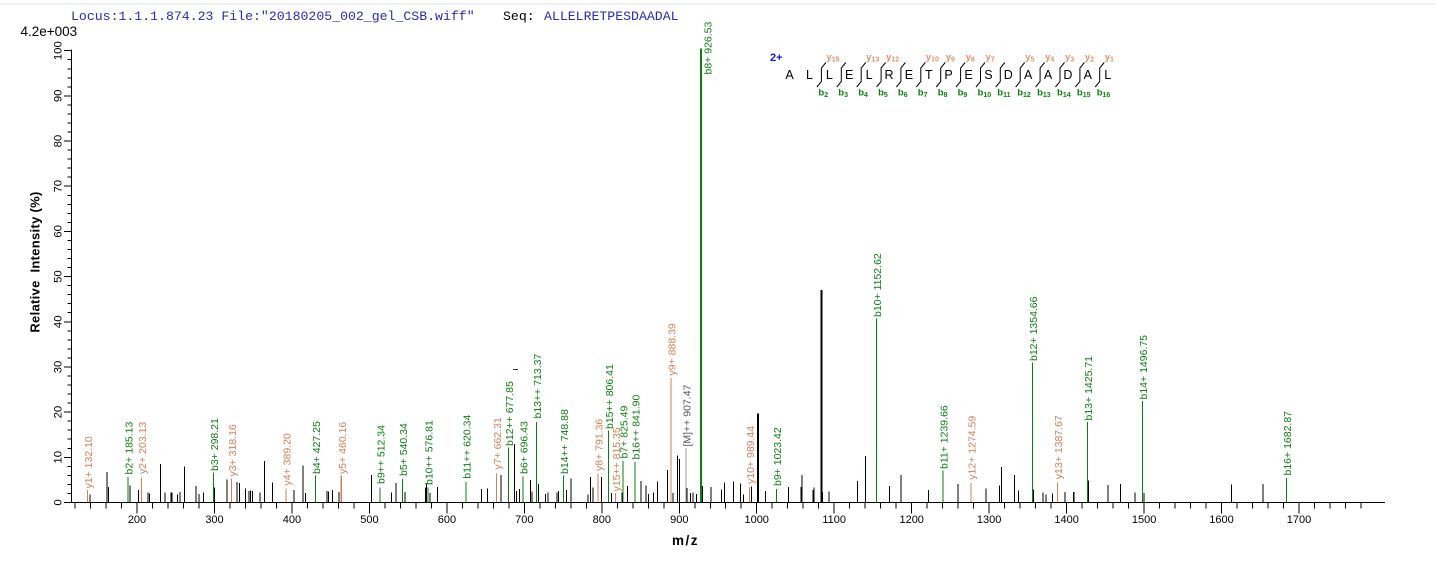 This screenshot has width=1436, height=567. I want to click on svg-text: b14+ 1496.75, so click(1144, 367).